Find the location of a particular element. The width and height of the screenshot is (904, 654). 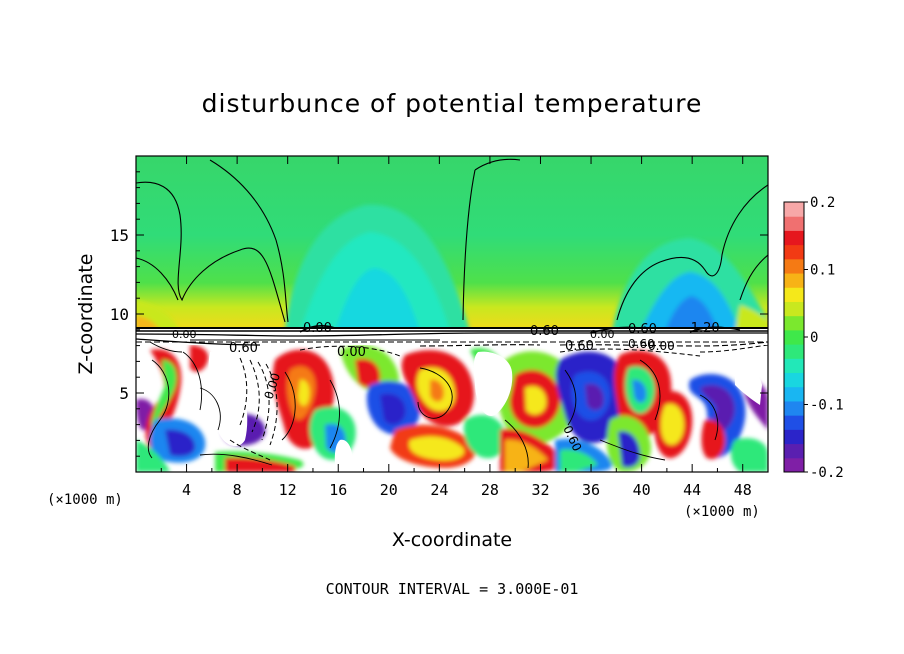

x-tick-label: 20 is located at coordinates (389, 490).